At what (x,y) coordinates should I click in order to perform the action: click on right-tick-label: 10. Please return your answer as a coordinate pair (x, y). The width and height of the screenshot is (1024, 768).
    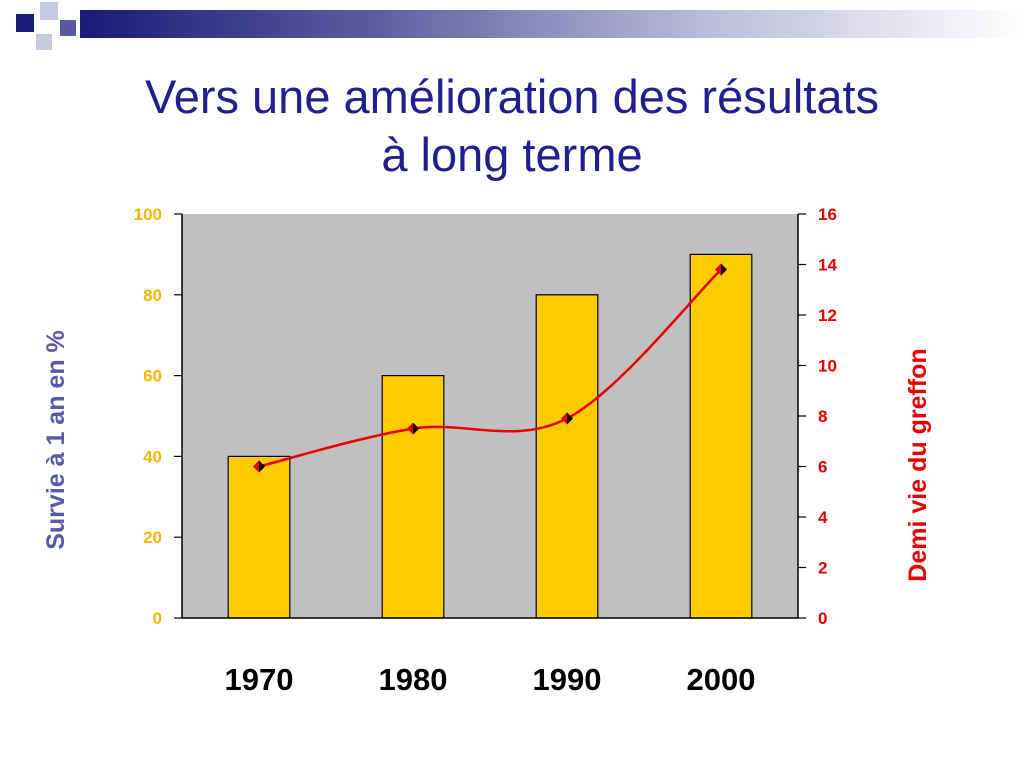
    Looking at the image, I should click on (827, 366).